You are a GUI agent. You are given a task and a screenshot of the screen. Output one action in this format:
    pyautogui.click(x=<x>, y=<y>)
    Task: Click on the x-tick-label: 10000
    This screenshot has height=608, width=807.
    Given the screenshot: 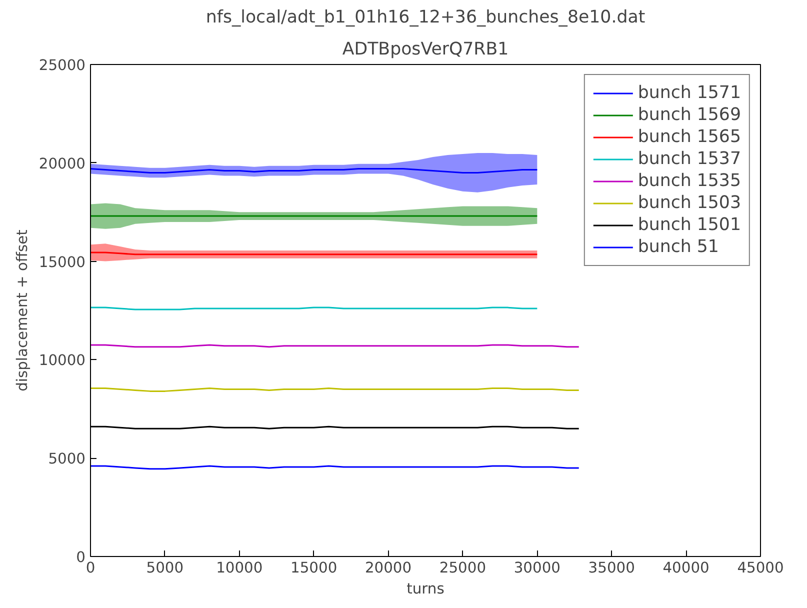 What is the action you would take?
    pyautogui.click(x=239, y=568)
    